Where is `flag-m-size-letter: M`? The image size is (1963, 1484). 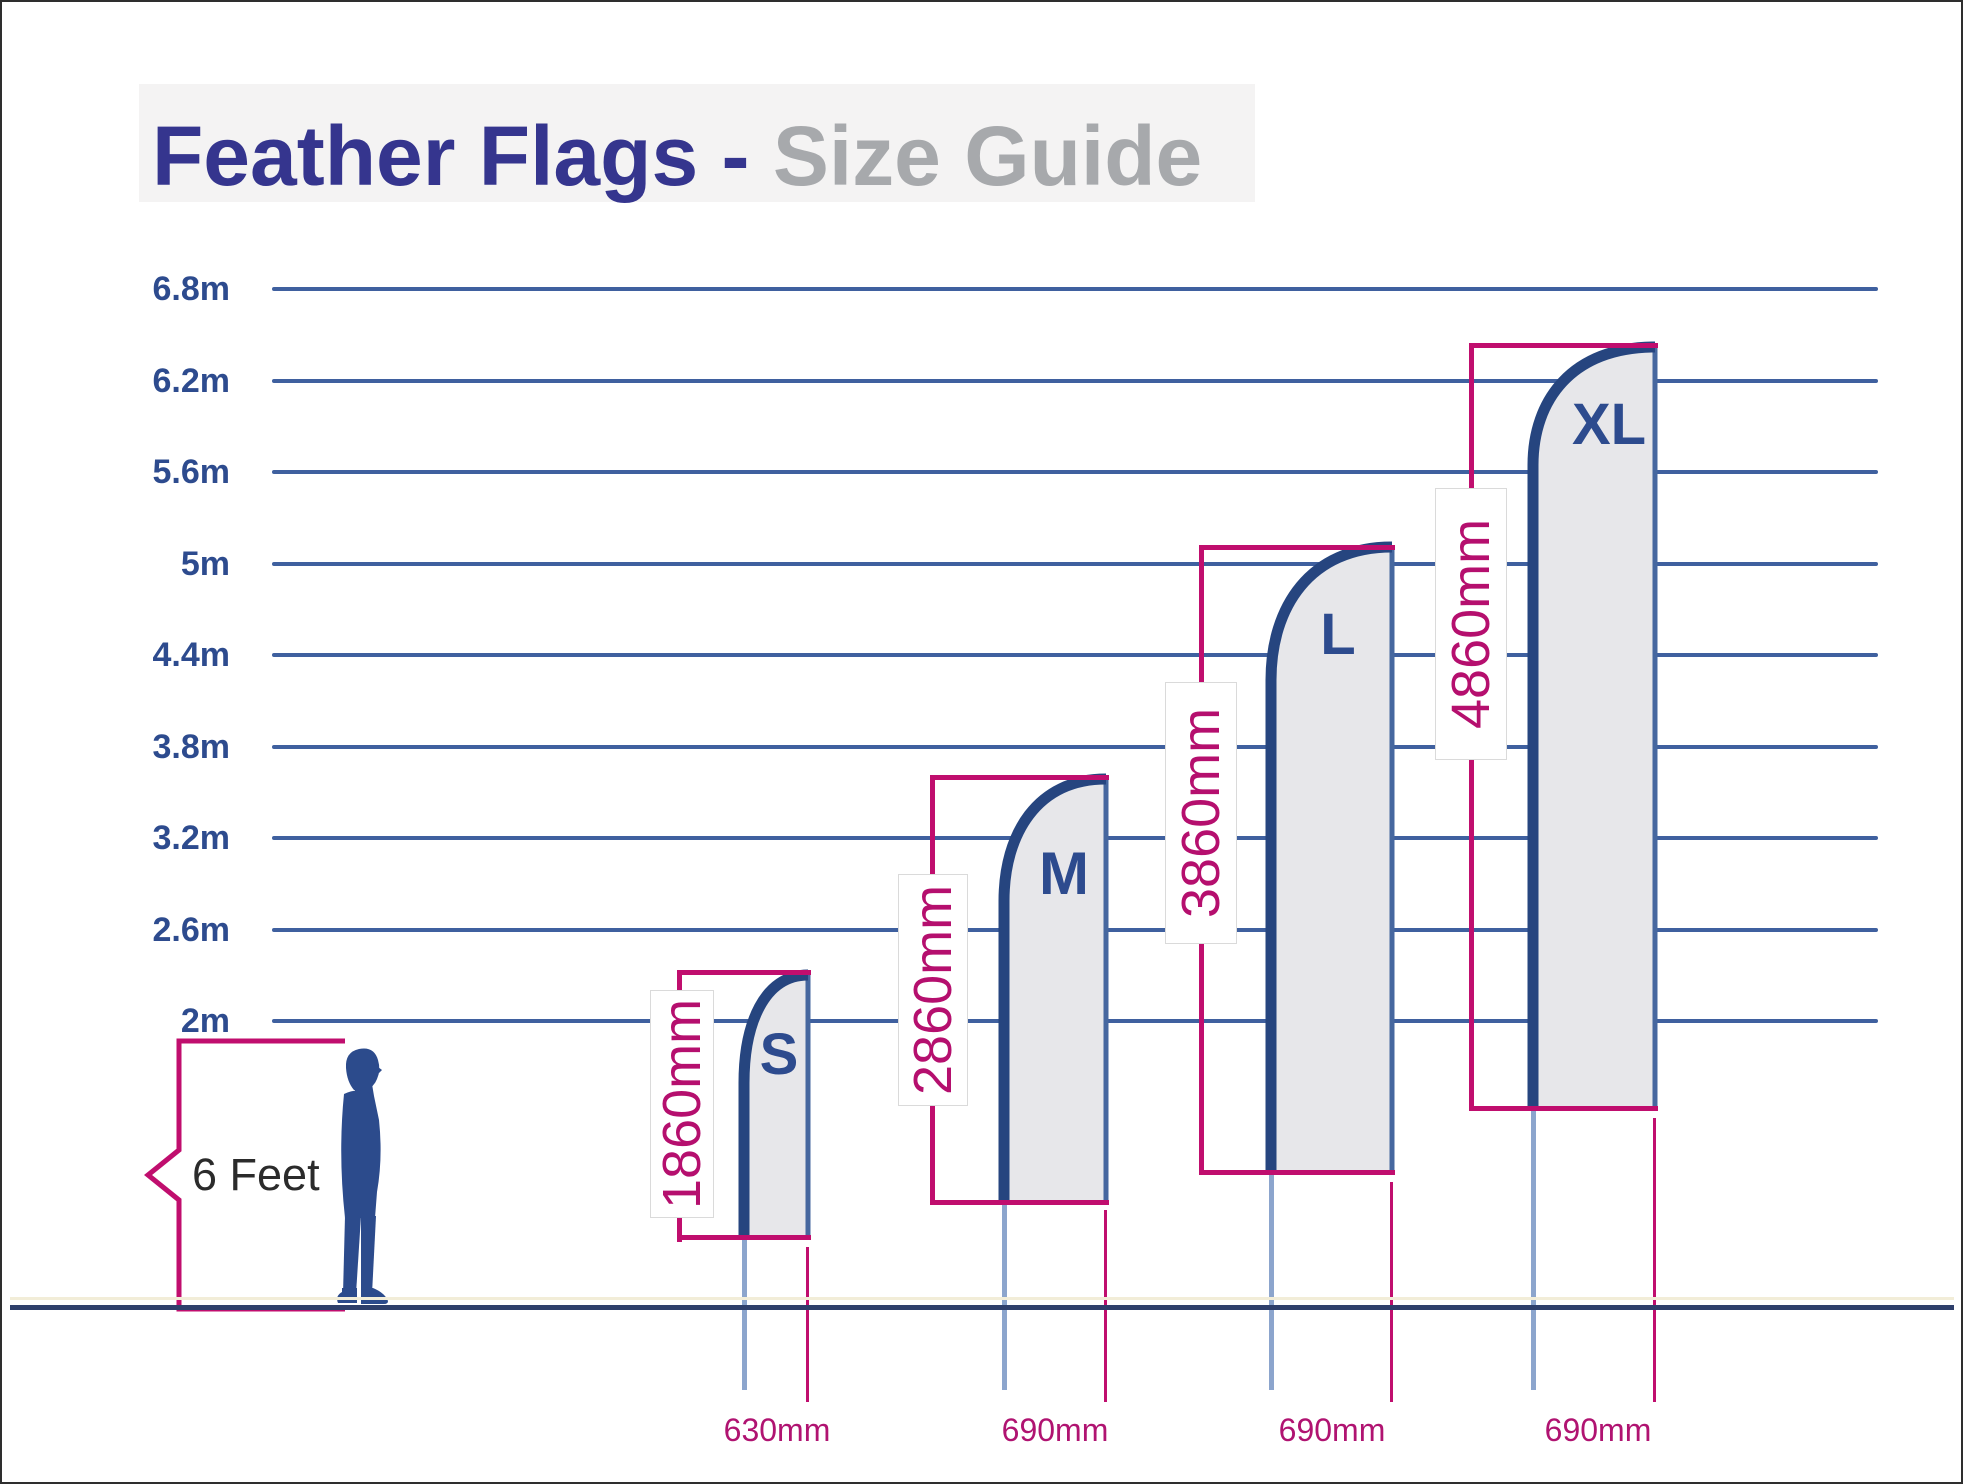 flag-m-size-letter: M is located at coordinates (1064, 873).